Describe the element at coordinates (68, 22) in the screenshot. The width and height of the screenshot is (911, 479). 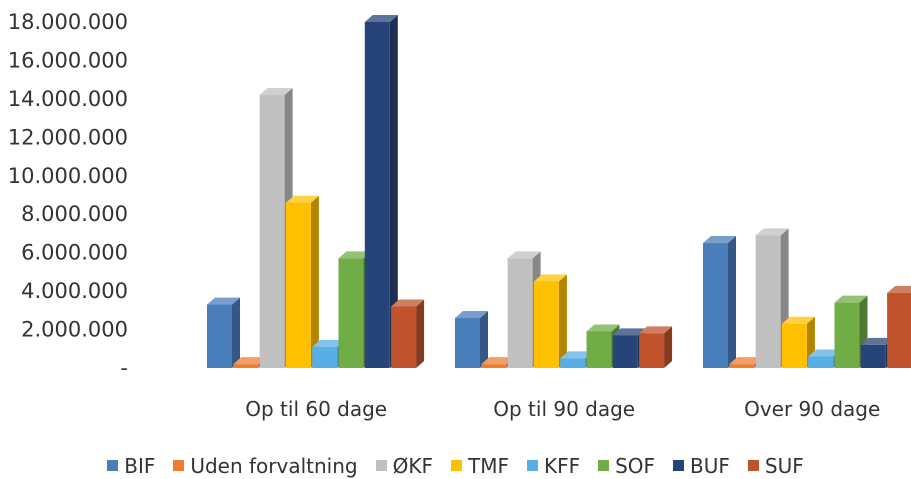
I see `y-tick-label: 18.000.000` at that location.